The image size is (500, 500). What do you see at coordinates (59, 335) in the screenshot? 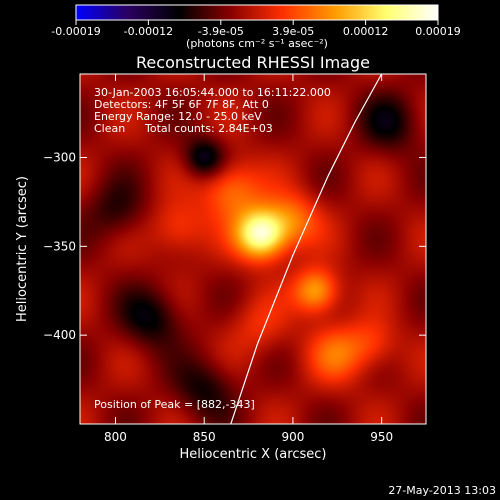
I see `y-tick-label: −400` at bounding box center [59, 335].